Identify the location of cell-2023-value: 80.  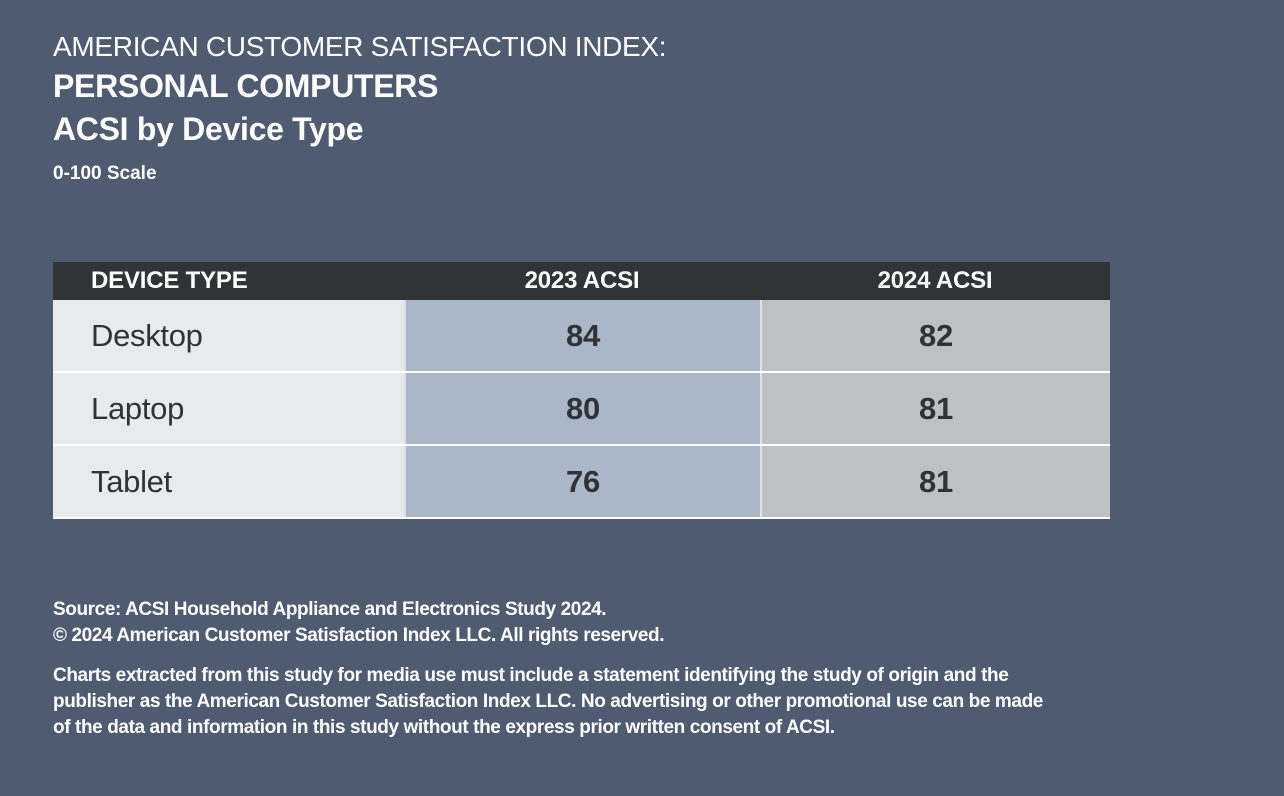
(582, 408).